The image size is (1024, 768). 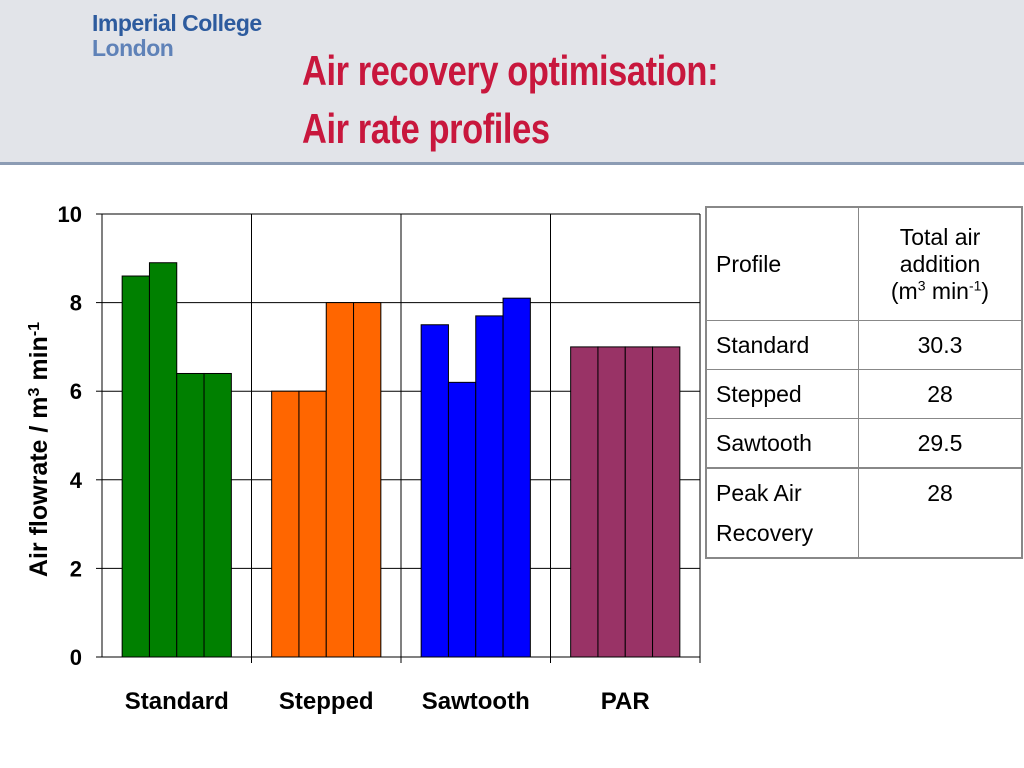 I want to click on row-profile: Peak Air Recovery, so click(x=782, y=513).